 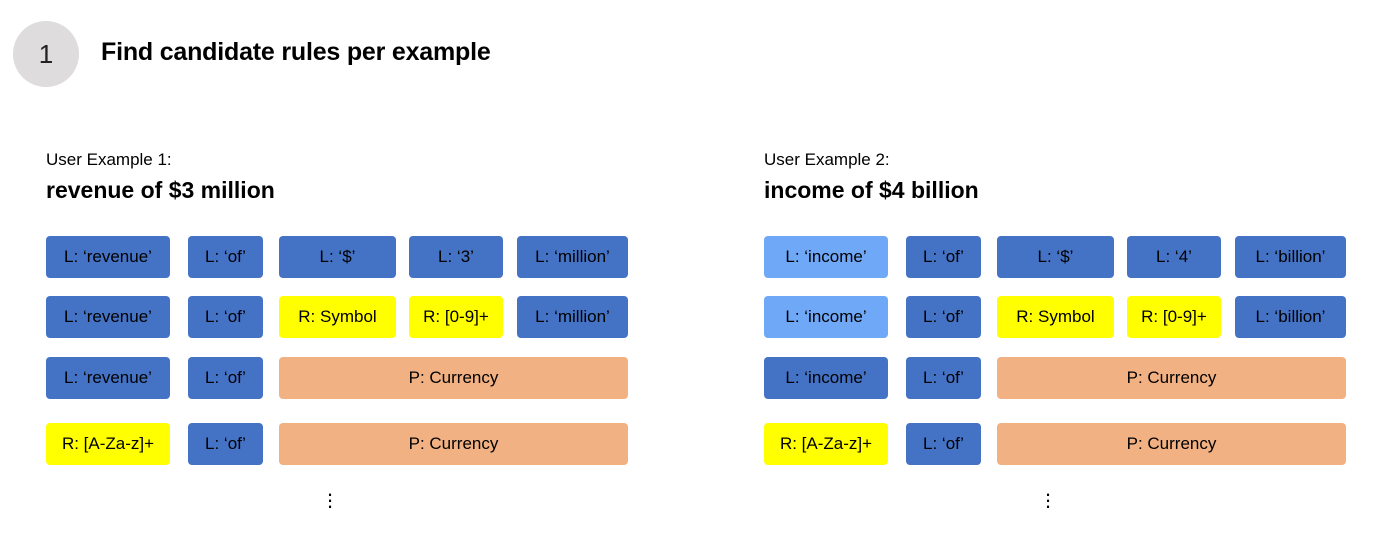 What do you see at coordinates (456, 257) in the screenshot?
I see `rule-chip-literal: L: ‘3’` at bounding box center [456, 257].